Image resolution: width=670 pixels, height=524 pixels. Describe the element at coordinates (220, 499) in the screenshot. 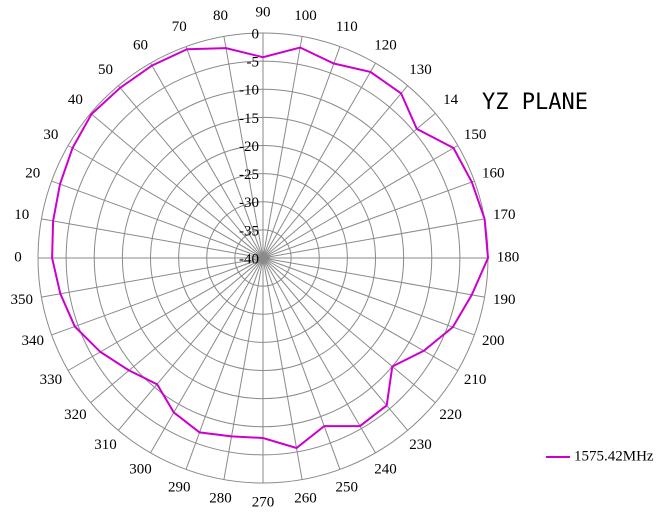

I see `theta-tick-label: 280` at that location.